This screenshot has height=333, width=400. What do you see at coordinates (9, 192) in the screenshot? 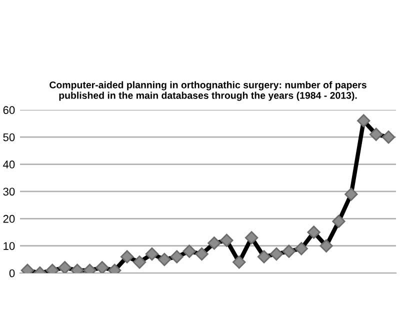
I see `y-tick-label: 30` at bounding box center [9, 192].